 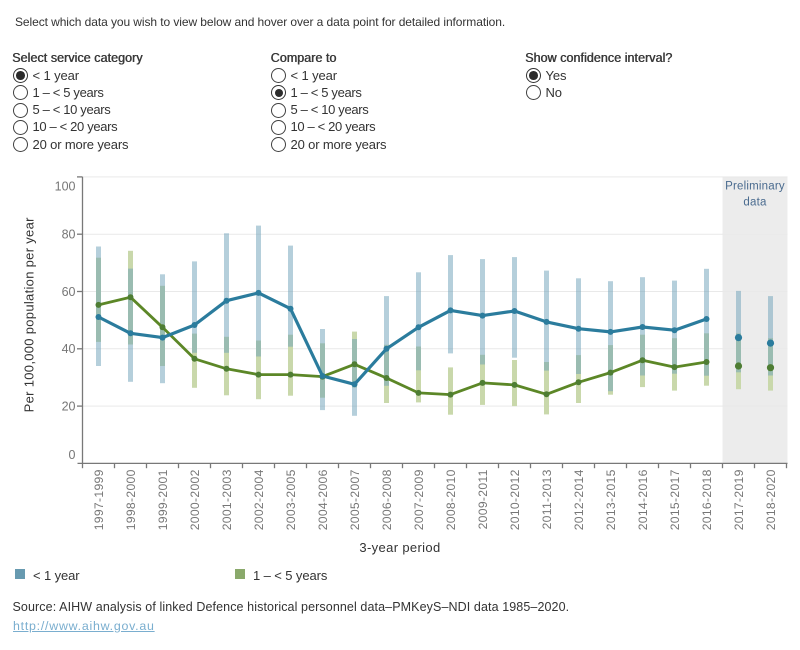 I want to click on svg-text: 2002-2004, so click(x=259, y=499).